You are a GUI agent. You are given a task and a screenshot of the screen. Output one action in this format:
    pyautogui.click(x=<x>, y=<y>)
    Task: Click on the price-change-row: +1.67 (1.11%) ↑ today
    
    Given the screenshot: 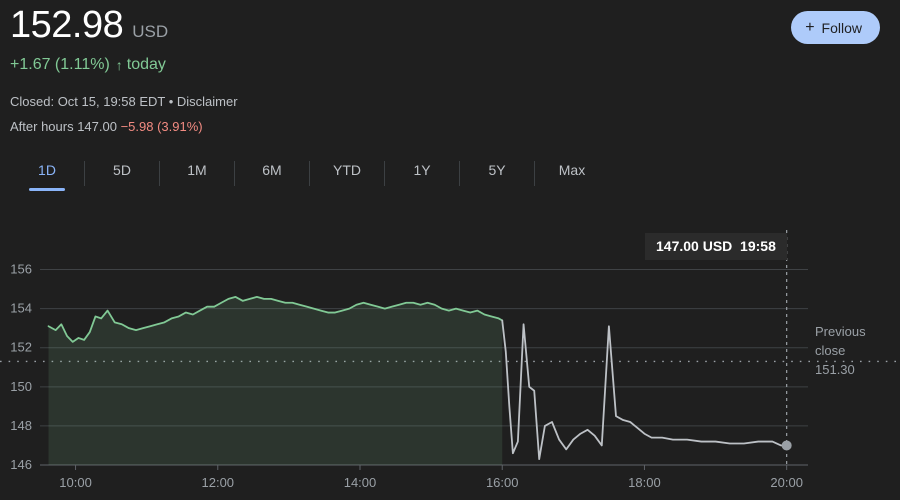 What is the action you would take?
    pyautogui.click(x=88, y=65)
    